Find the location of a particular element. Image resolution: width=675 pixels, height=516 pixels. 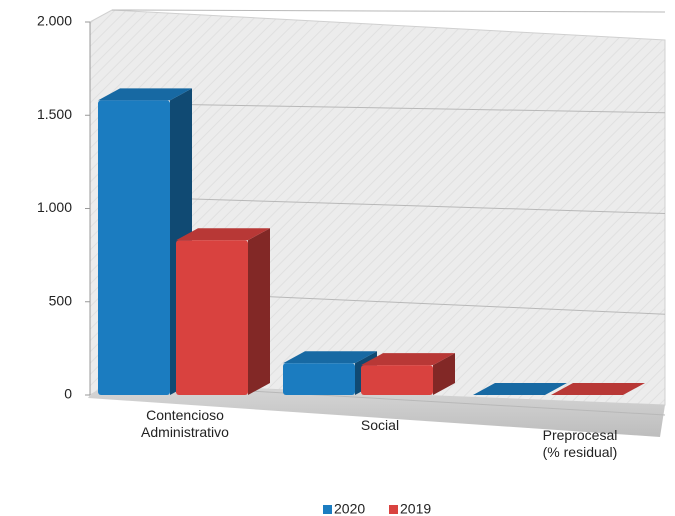

y-tick-label: 2.000 is located at coordinates (54, 21).